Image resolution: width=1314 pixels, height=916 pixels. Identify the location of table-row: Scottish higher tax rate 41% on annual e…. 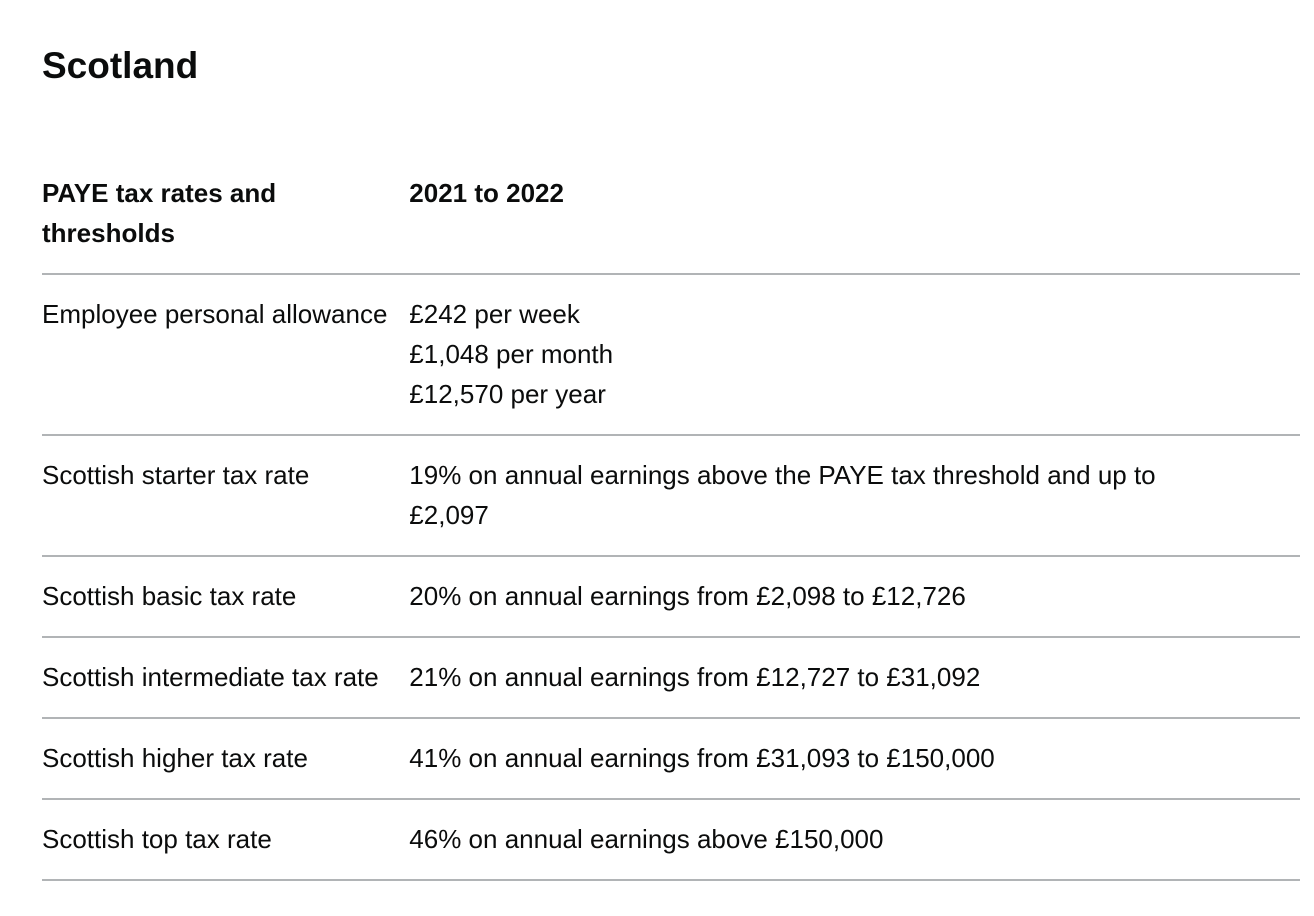
(671, 758).